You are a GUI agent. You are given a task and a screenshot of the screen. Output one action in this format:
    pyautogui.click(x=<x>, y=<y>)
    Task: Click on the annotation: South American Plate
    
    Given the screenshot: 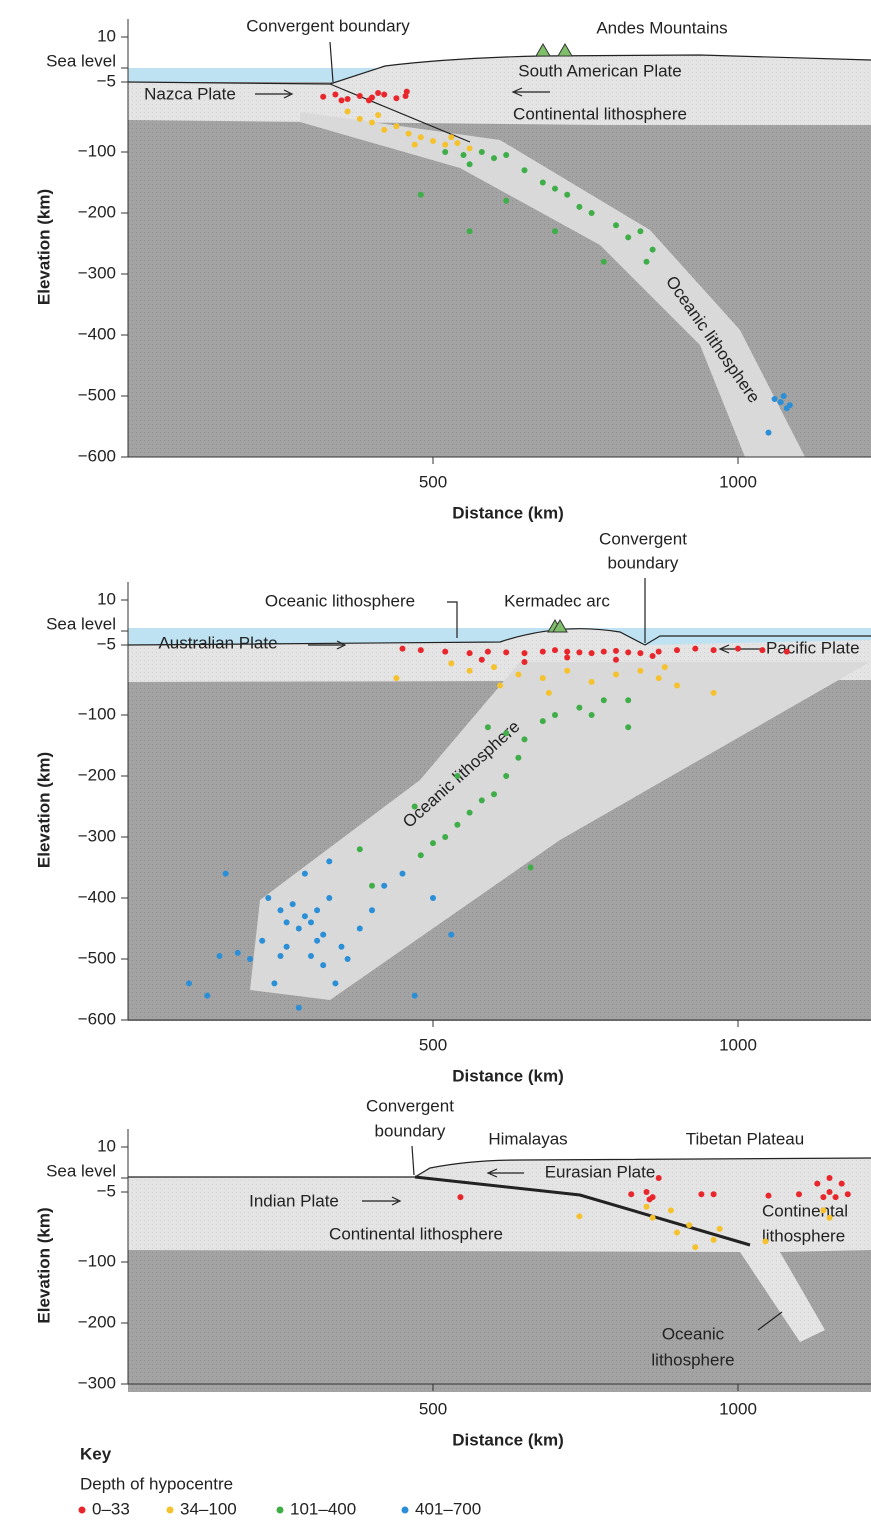 What is the action you would take?
    pyautogui.click(x=599, y=70)
    